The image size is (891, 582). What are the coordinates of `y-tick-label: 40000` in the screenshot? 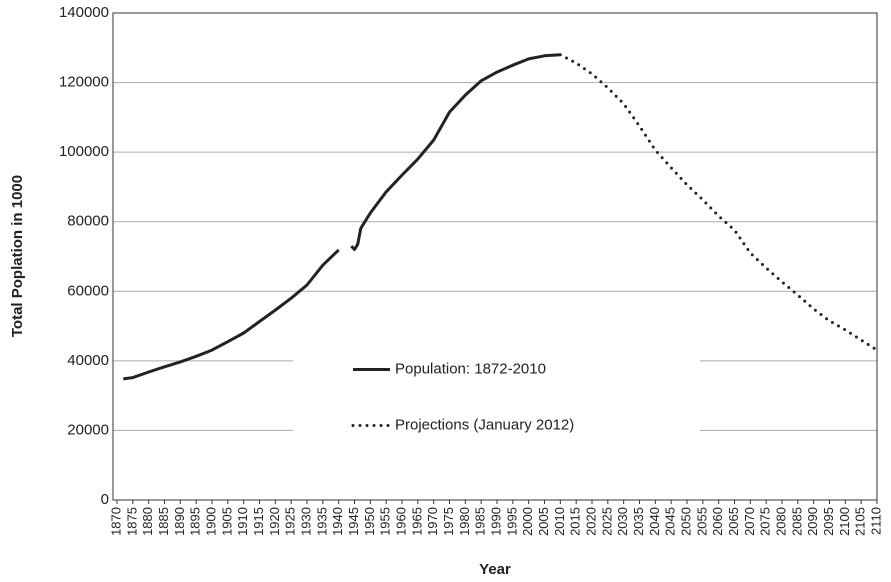 It's located at (88, 360).